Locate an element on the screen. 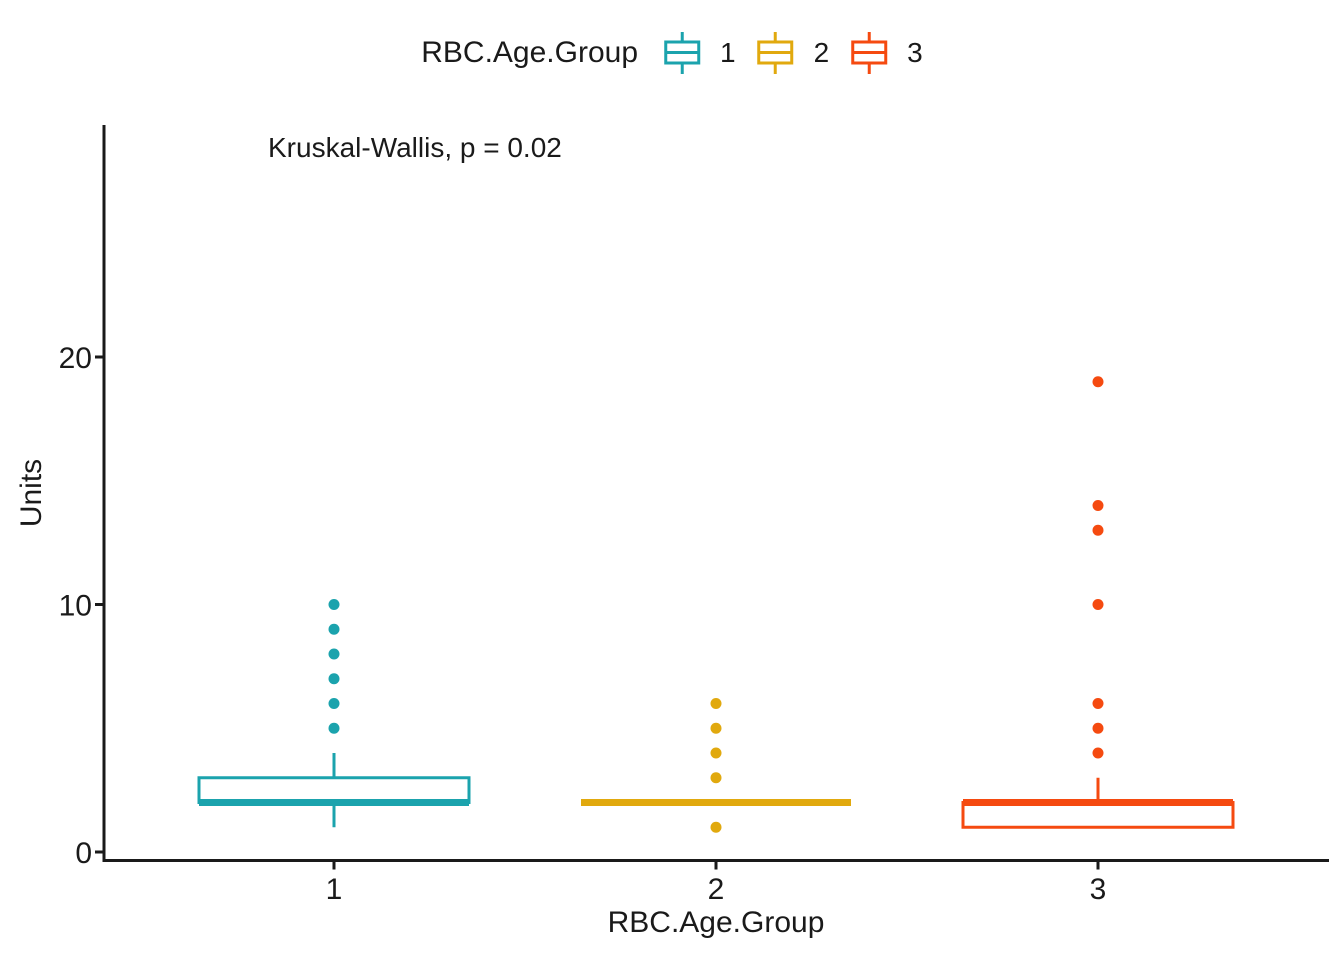 The height and width of the screenshot is (960, 1344). legend-item-label: 2 is located at coordinates (821, 52).